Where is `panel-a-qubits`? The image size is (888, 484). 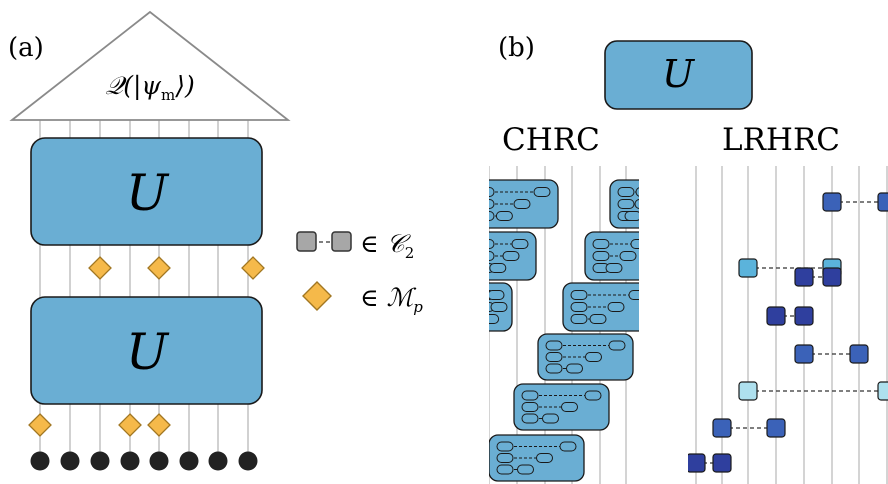
panel-a-qubits is located at coordinates (144, 461).